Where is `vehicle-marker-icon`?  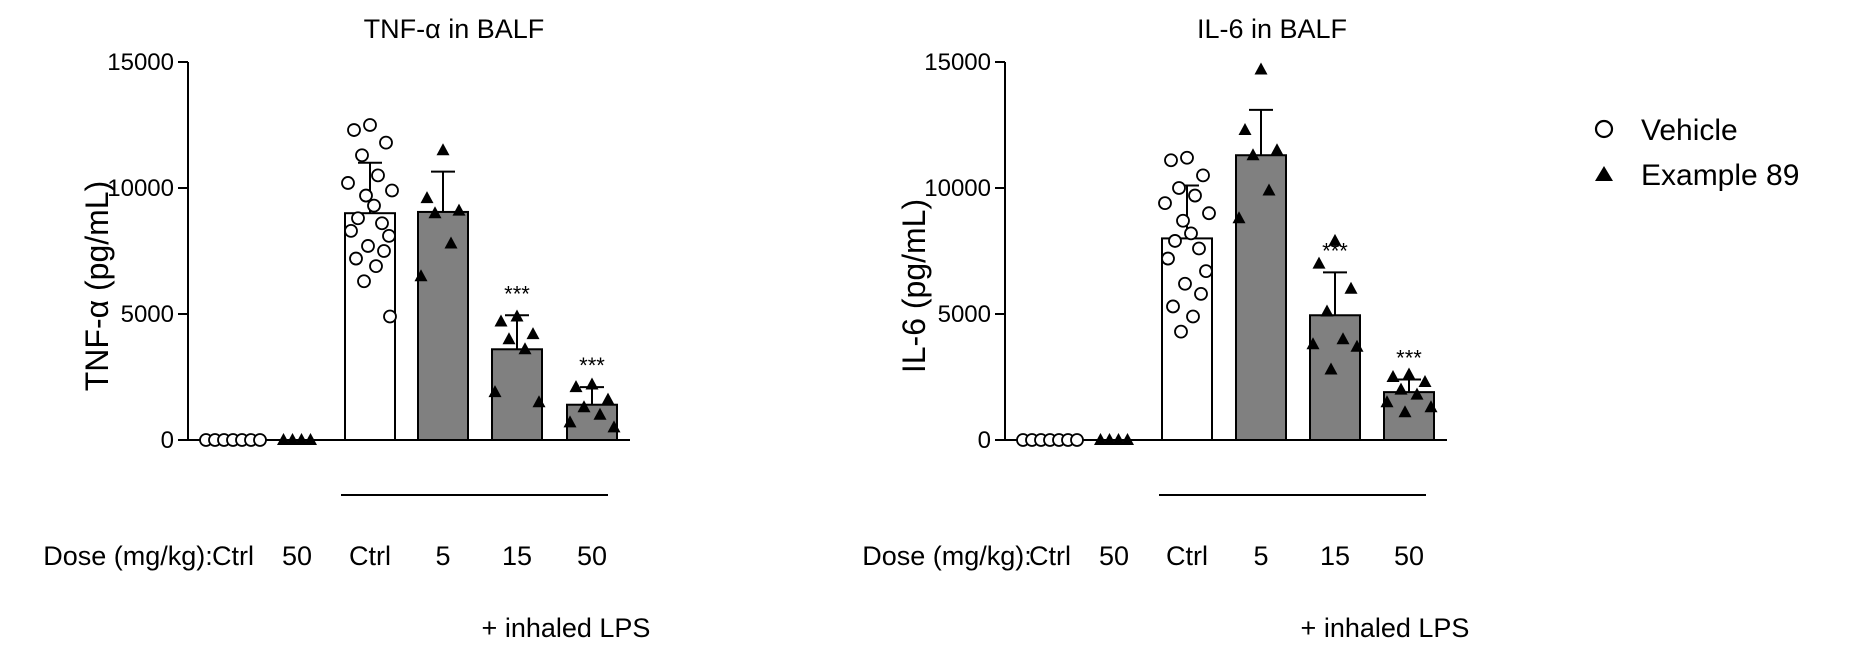 vehicle-marker-icon is located at coordinates (1604, 129).